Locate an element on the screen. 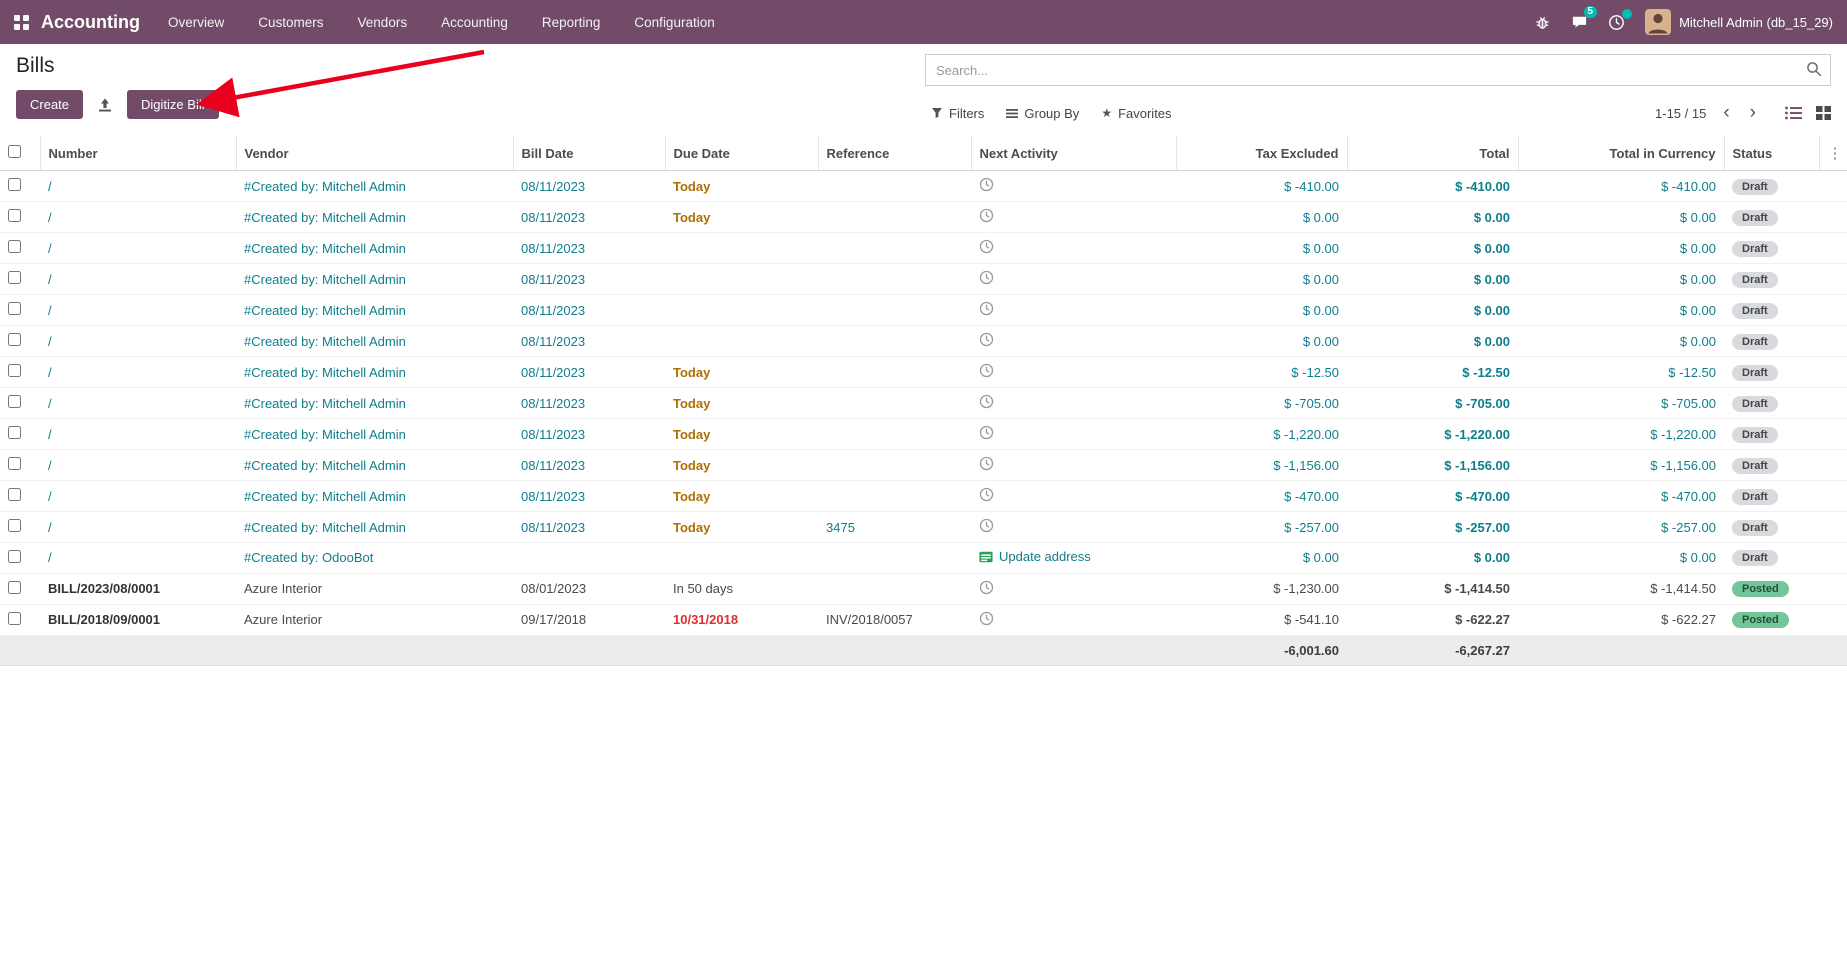 The image size is (1847, 967). kanban-view-button is located at coordinates (1823, 113).